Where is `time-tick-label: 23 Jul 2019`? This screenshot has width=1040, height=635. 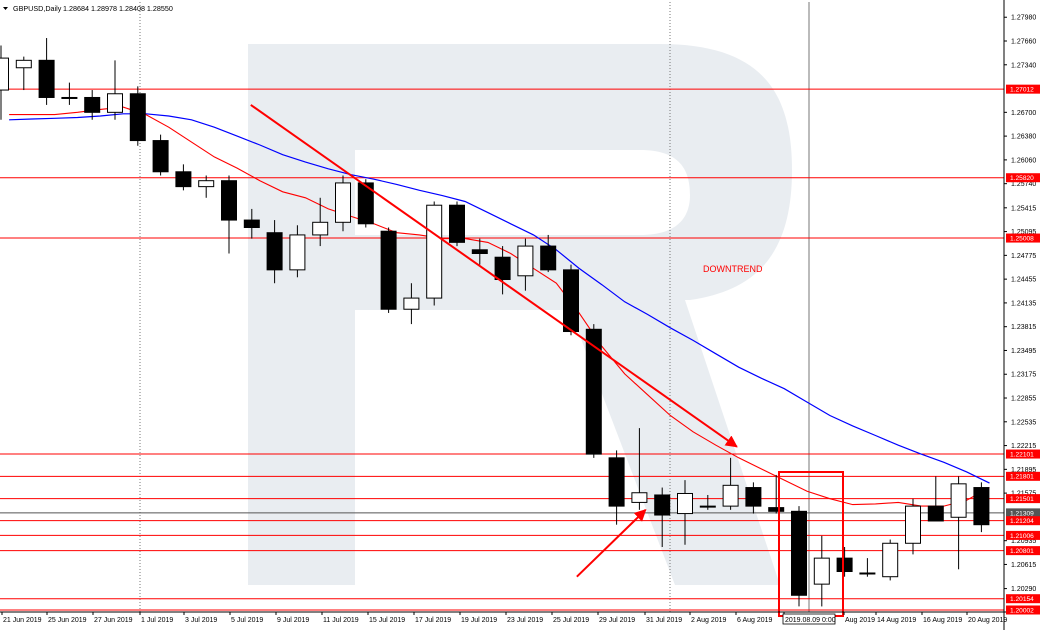
time-tick-label: 23 Jul 2019 is located at coordinates (525, 620).